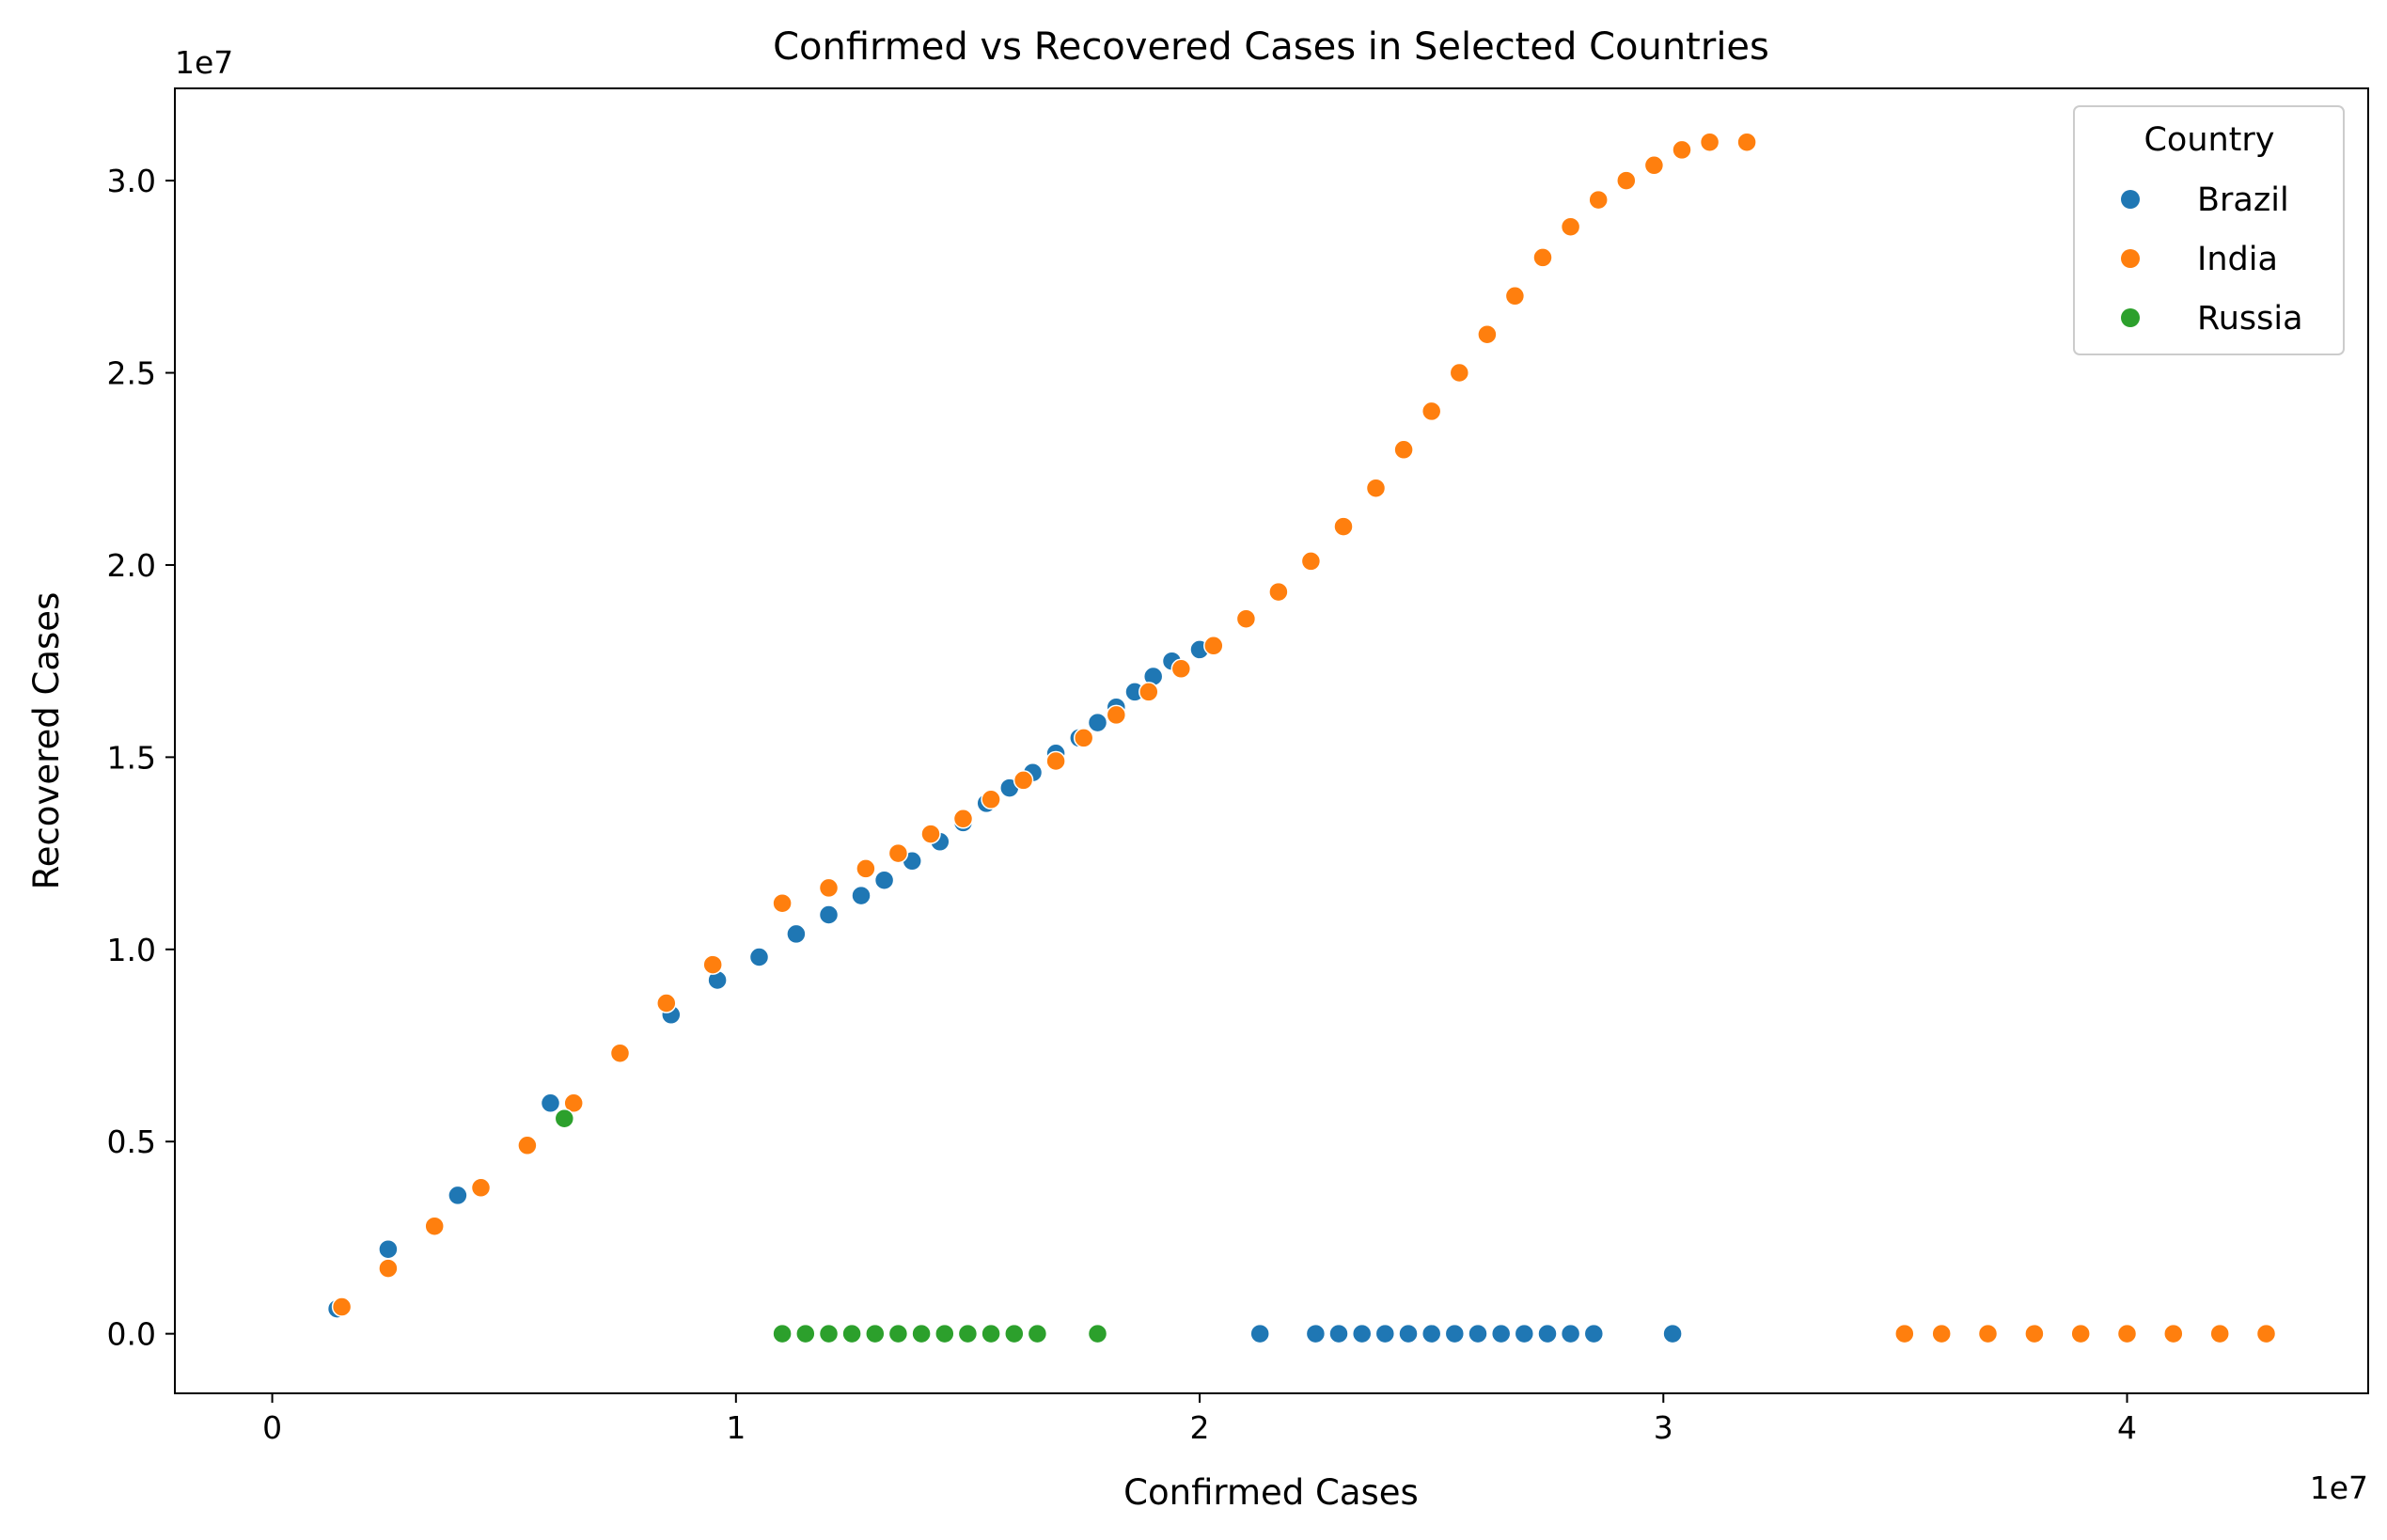 The image size is (2387, 1540). I want to click on x-axis-label: Confirmed Cases, so click(1271, 1492).